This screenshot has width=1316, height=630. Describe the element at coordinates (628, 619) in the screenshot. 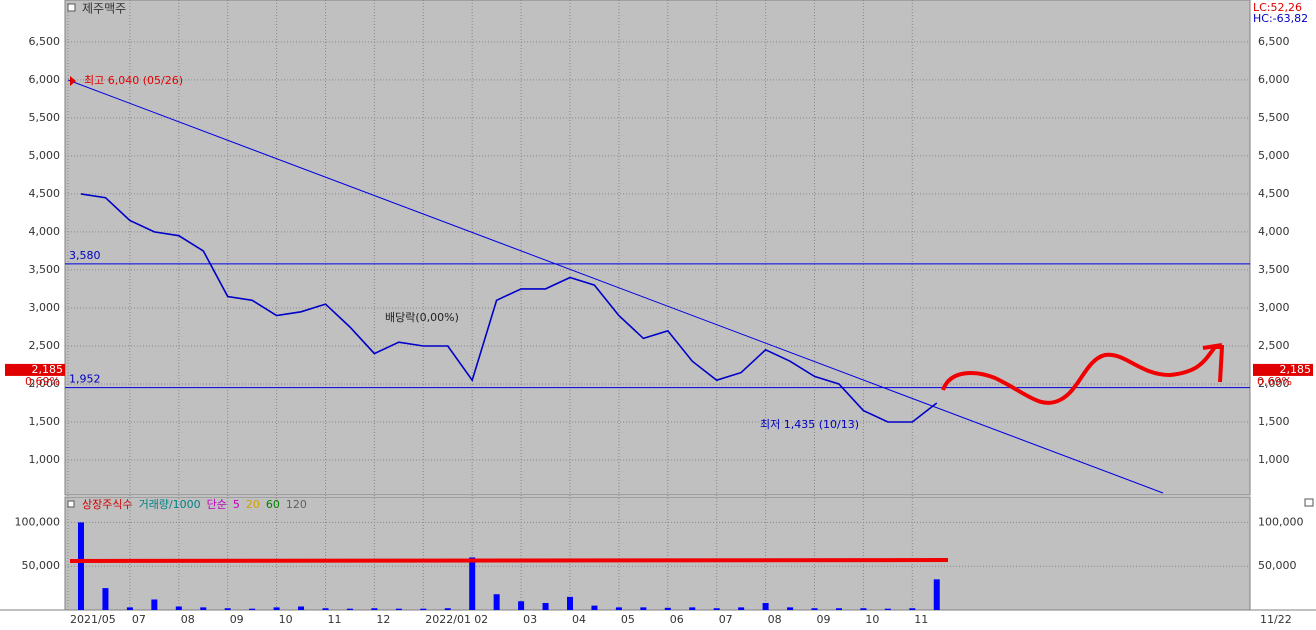

I see `x-tick-label: 05` at that location.